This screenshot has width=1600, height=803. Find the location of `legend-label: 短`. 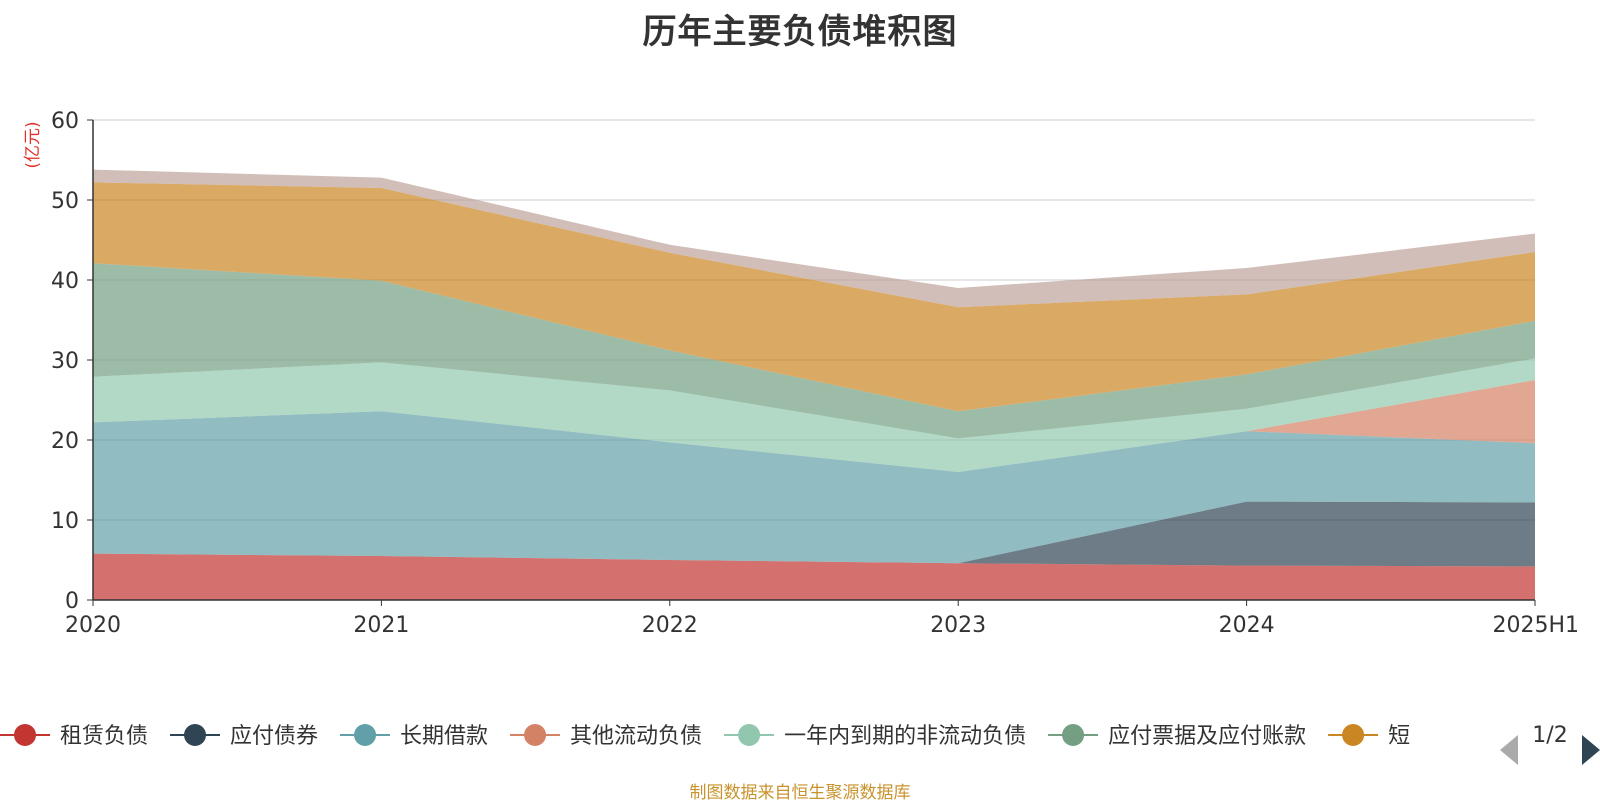

legend-label: 短 is located at coordinates (1399, 736).